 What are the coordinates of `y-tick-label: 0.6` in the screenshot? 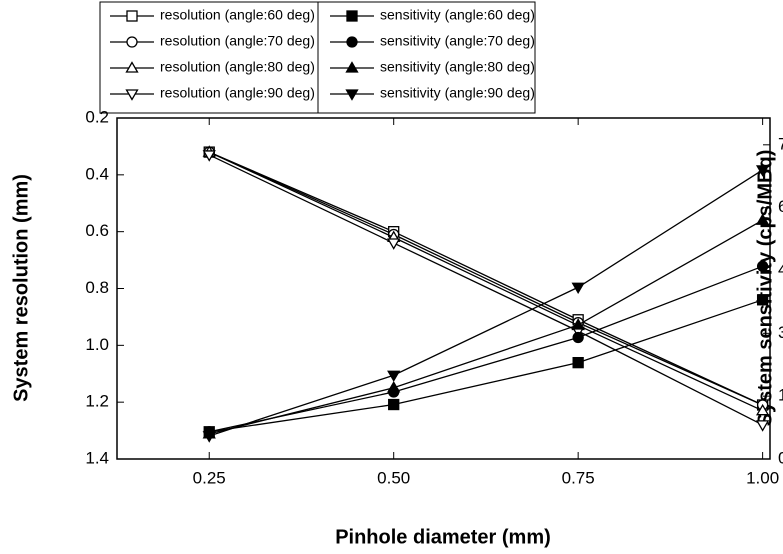 It's located at (97, 230).